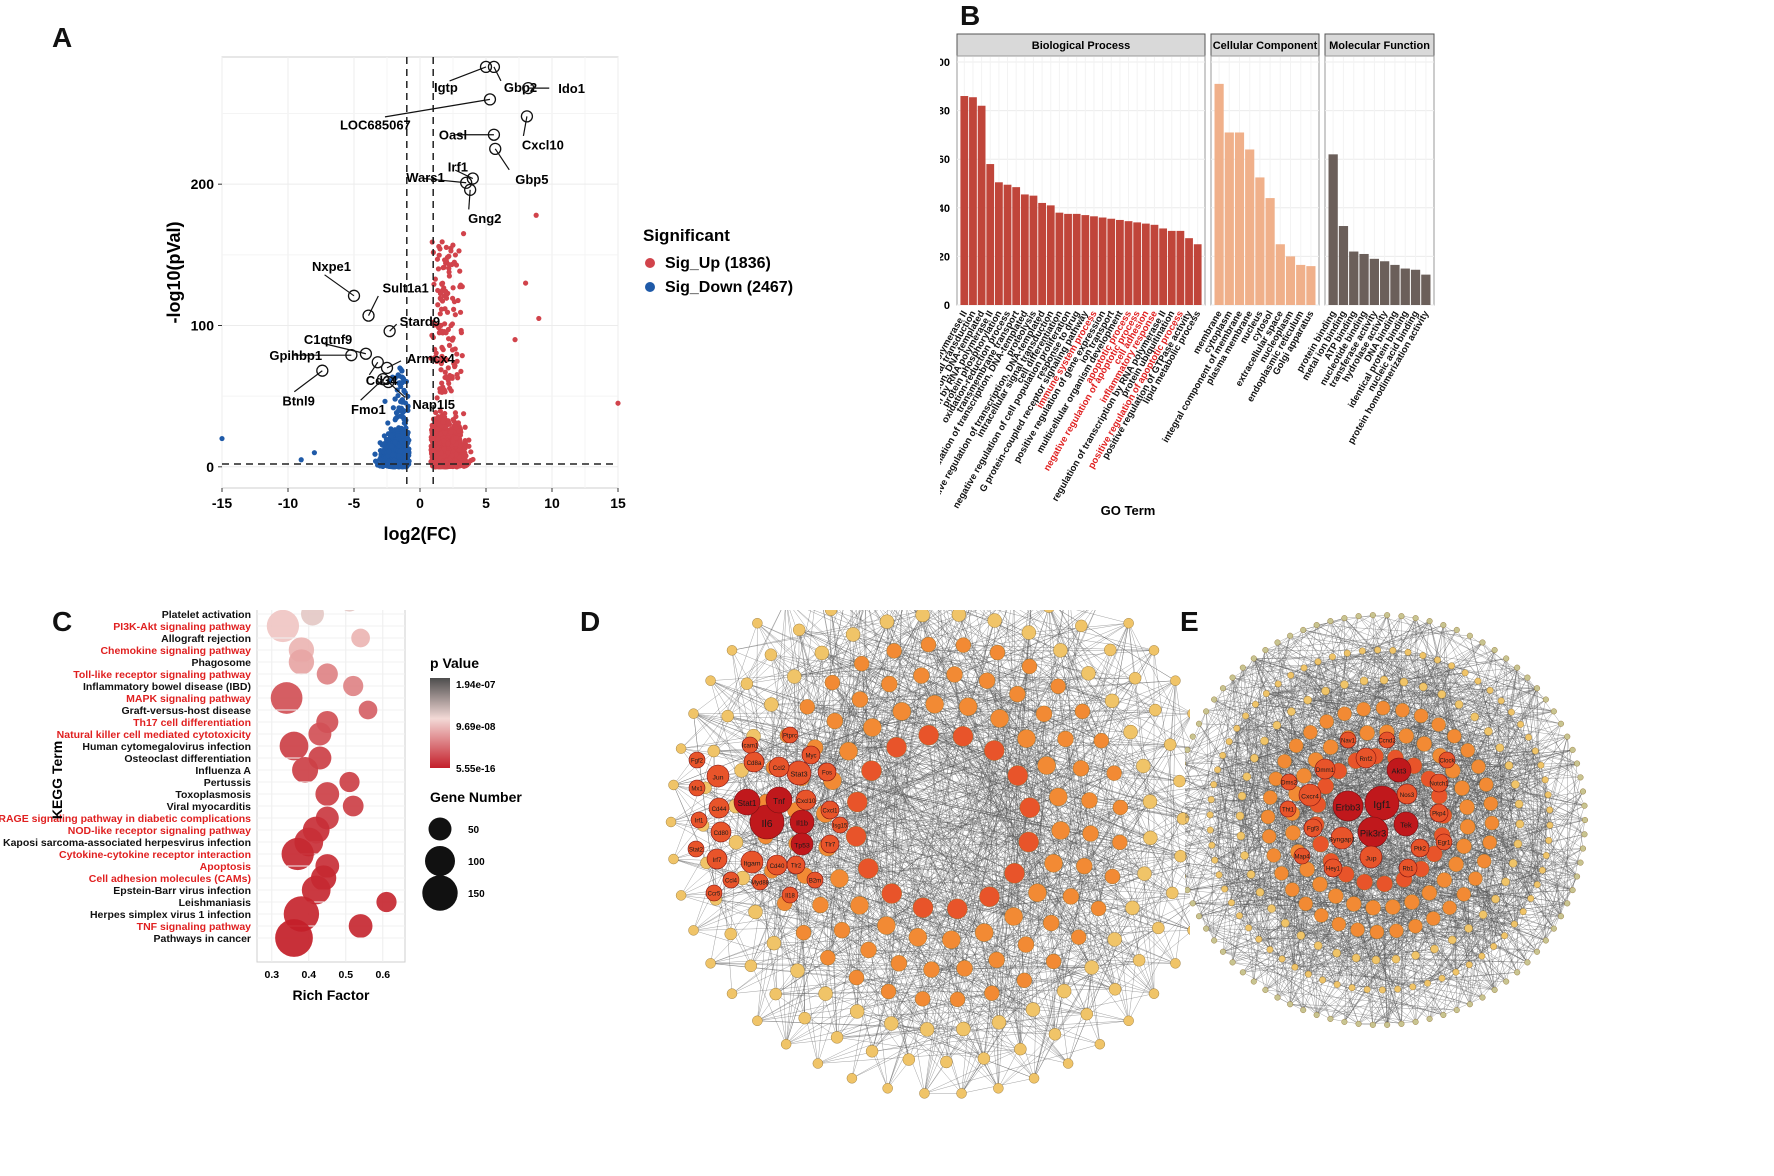  Describe the element at coordinates (222, 503) in the screenshot. I see `x-tick-label: -15` at that location.